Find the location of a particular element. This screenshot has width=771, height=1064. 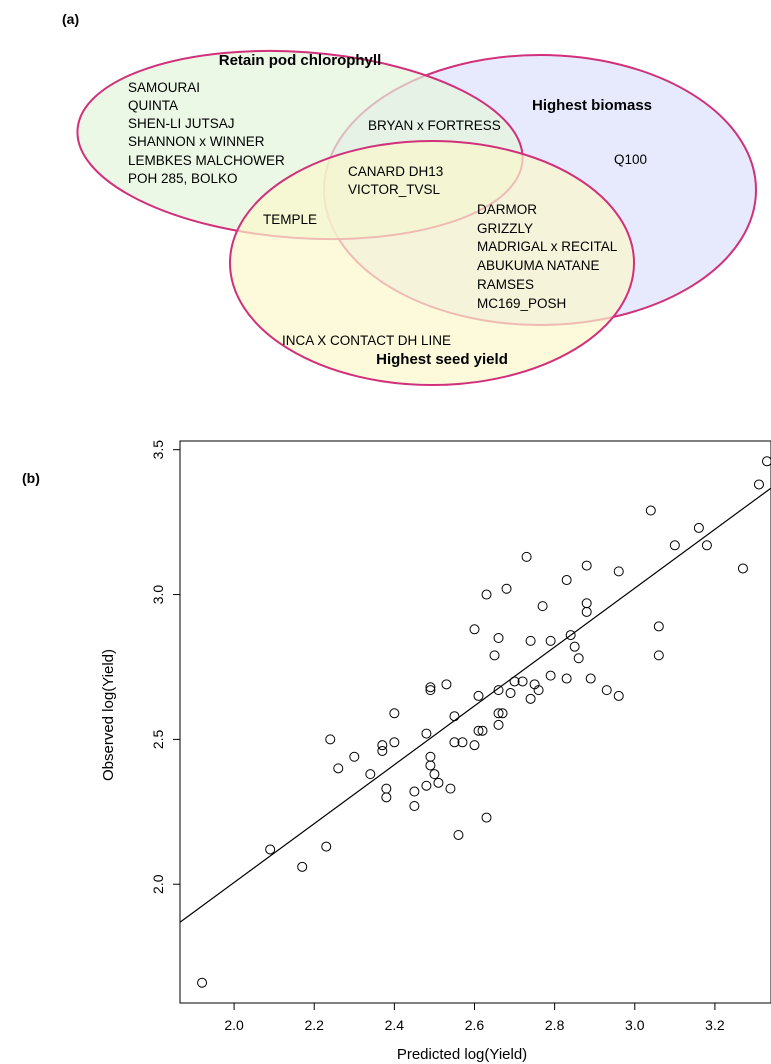

panel-label-a: (a) is located at coordinates (70, 19).